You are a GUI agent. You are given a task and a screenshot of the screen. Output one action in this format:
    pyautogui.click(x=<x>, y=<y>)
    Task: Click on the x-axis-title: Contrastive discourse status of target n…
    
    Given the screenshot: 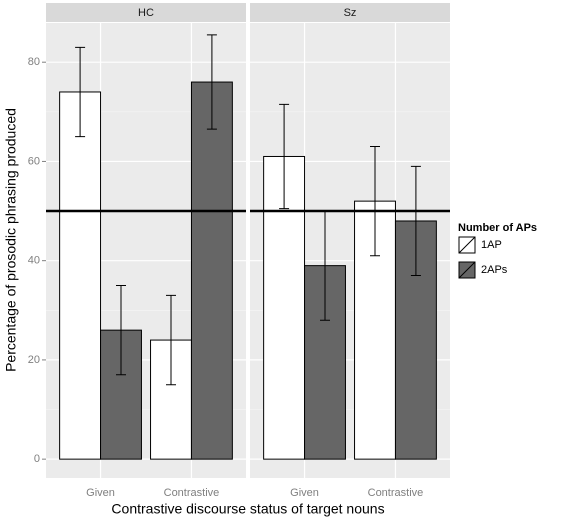 What is the action you would take?
    pyautogui.click(x=247, y=509)
    